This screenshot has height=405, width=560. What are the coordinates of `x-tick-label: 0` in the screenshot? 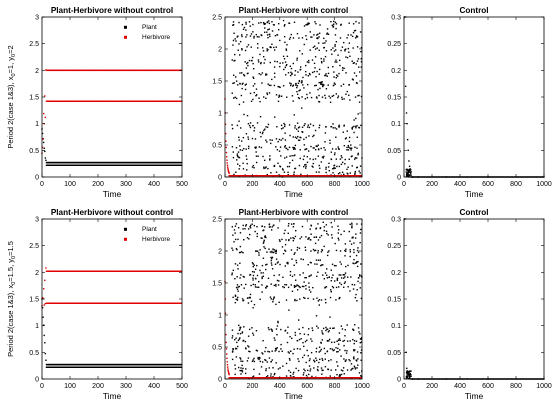 It's located at (225, 184).